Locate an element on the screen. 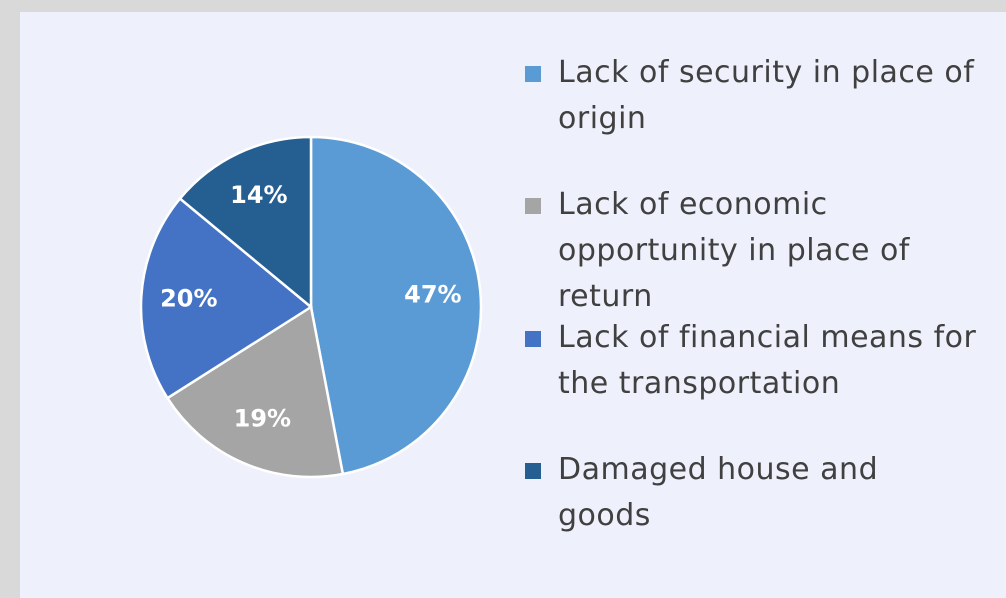  legend-label: Lack of security in place of origin is located at coordinates (766, 95).